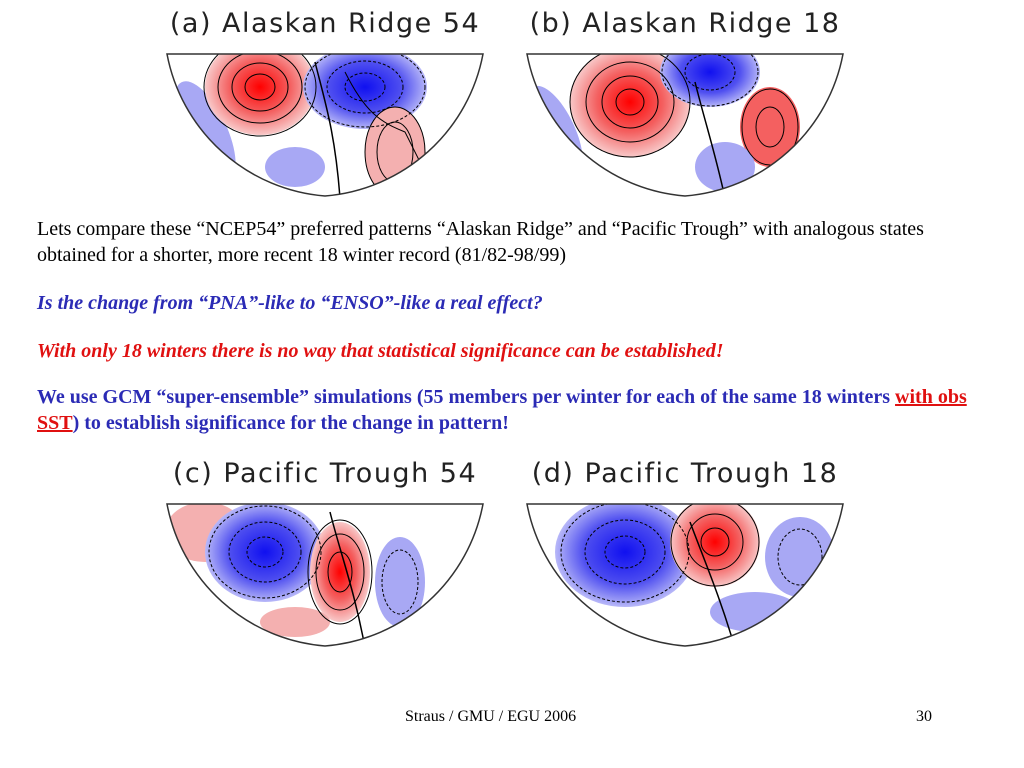 This screenshot has width=1024, height=768. Describe the element at coordinates (325, 575) in the screenshot. I see `hemispheric-map-c` at that location.